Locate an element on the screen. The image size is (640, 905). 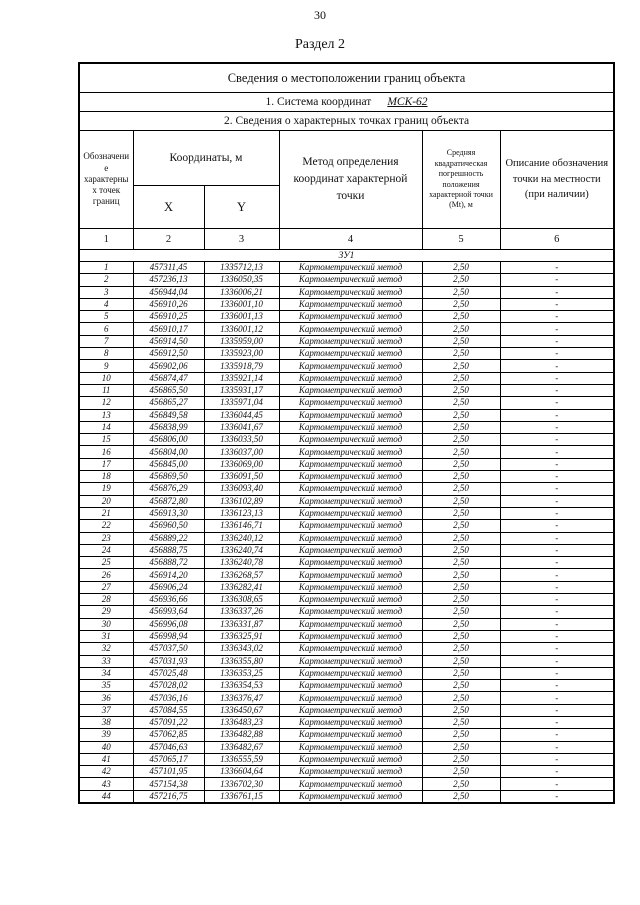
y-coordinate-cell: 1336308,65 is located at coordinates (241, 600).